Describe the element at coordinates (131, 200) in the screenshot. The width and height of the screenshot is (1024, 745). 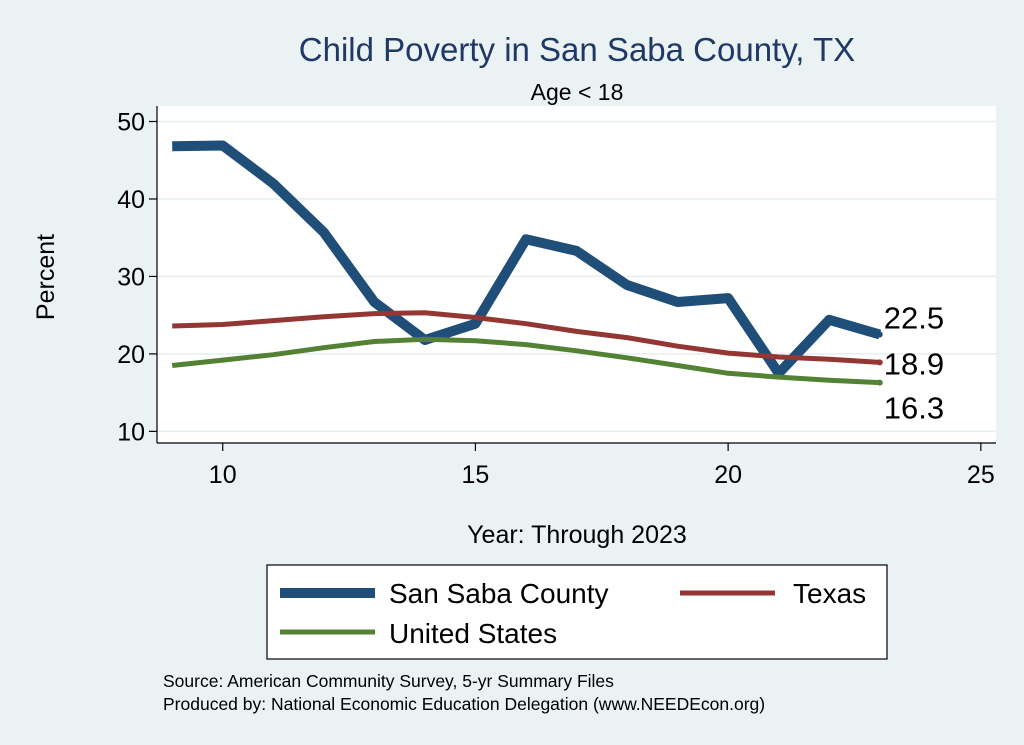
I see `y-tick-label: 40` at that location.